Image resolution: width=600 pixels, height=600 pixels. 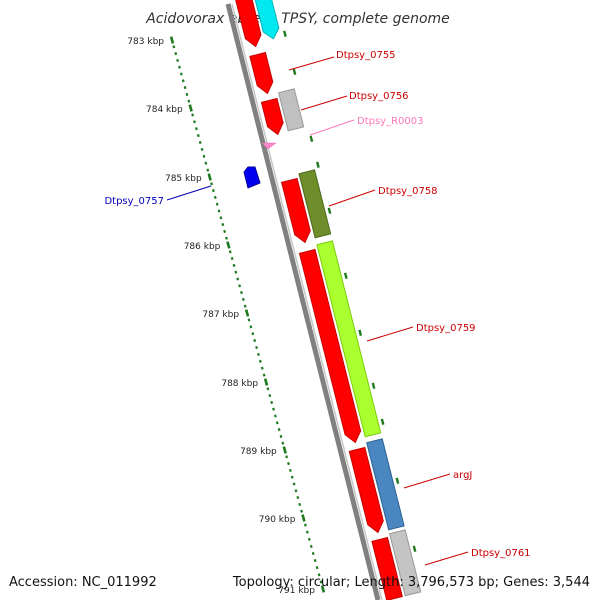 I want to click on map-title: Acidovorax ebreus TPSY, complete genome, so click(x=297, y=19).